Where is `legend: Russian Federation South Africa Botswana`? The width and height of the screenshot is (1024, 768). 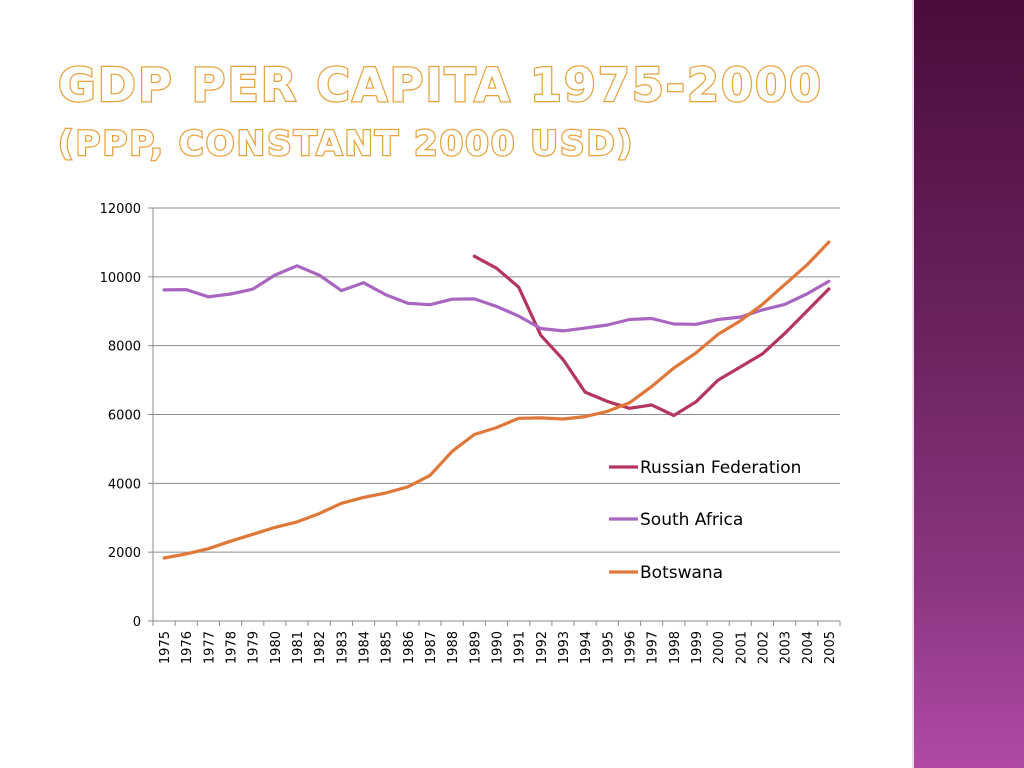
legend: Russian Federation South Africa Botswana is located at coordinates (705, 520).